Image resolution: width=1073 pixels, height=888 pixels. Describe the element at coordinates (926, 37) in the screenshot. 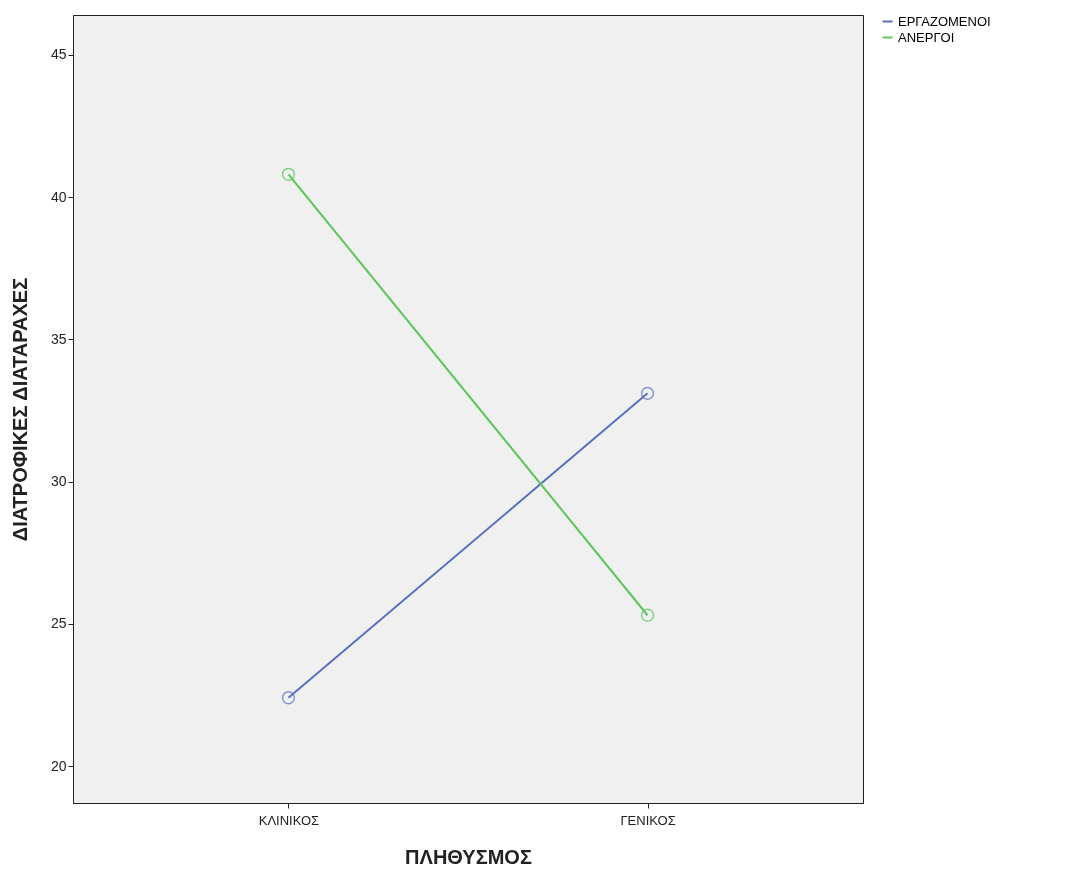

I see `legend-label: ΑΝΕΡΓΟΙ` at that location.